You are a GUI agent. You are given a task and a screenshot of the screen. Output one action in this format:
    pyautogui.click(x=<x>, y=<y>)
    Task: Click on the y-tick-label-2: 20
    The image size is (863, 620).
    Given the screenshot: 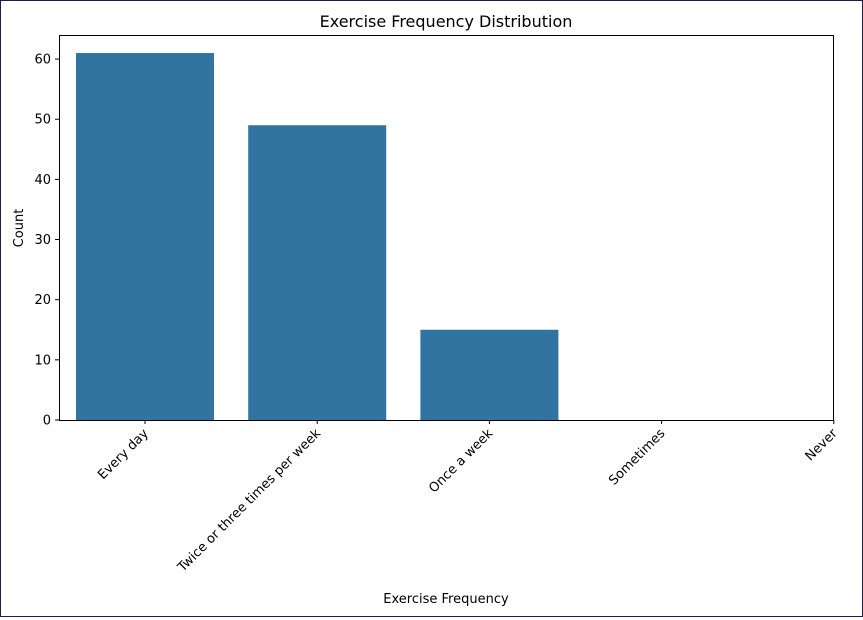 What is the action you would take?
    pyautogui.click(x=42, y=300)
    